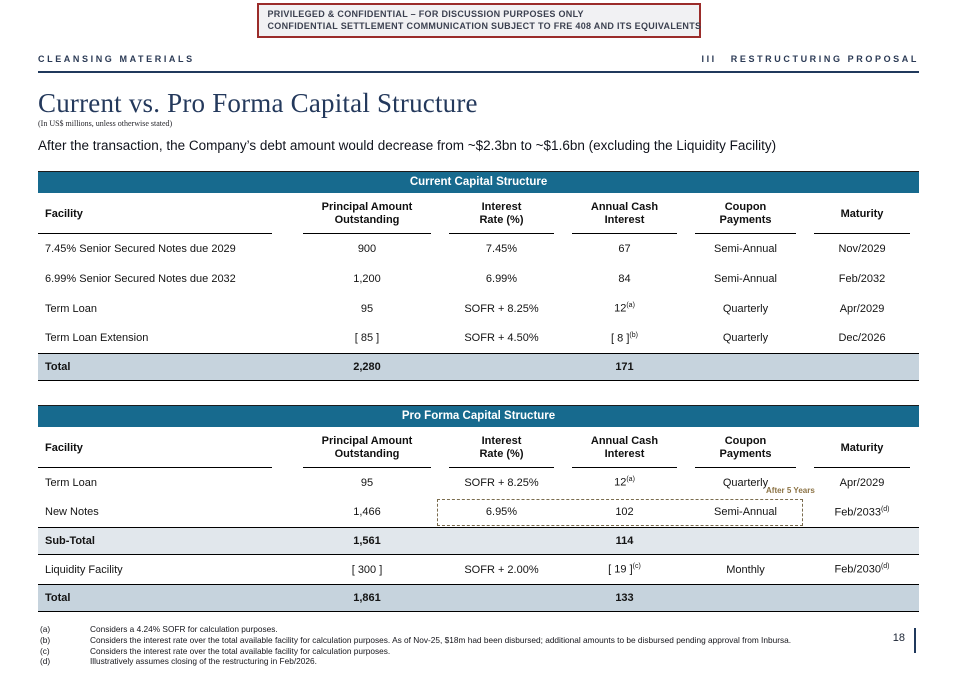  I want to click on cell-principal: 1,200, so click(367, 278).